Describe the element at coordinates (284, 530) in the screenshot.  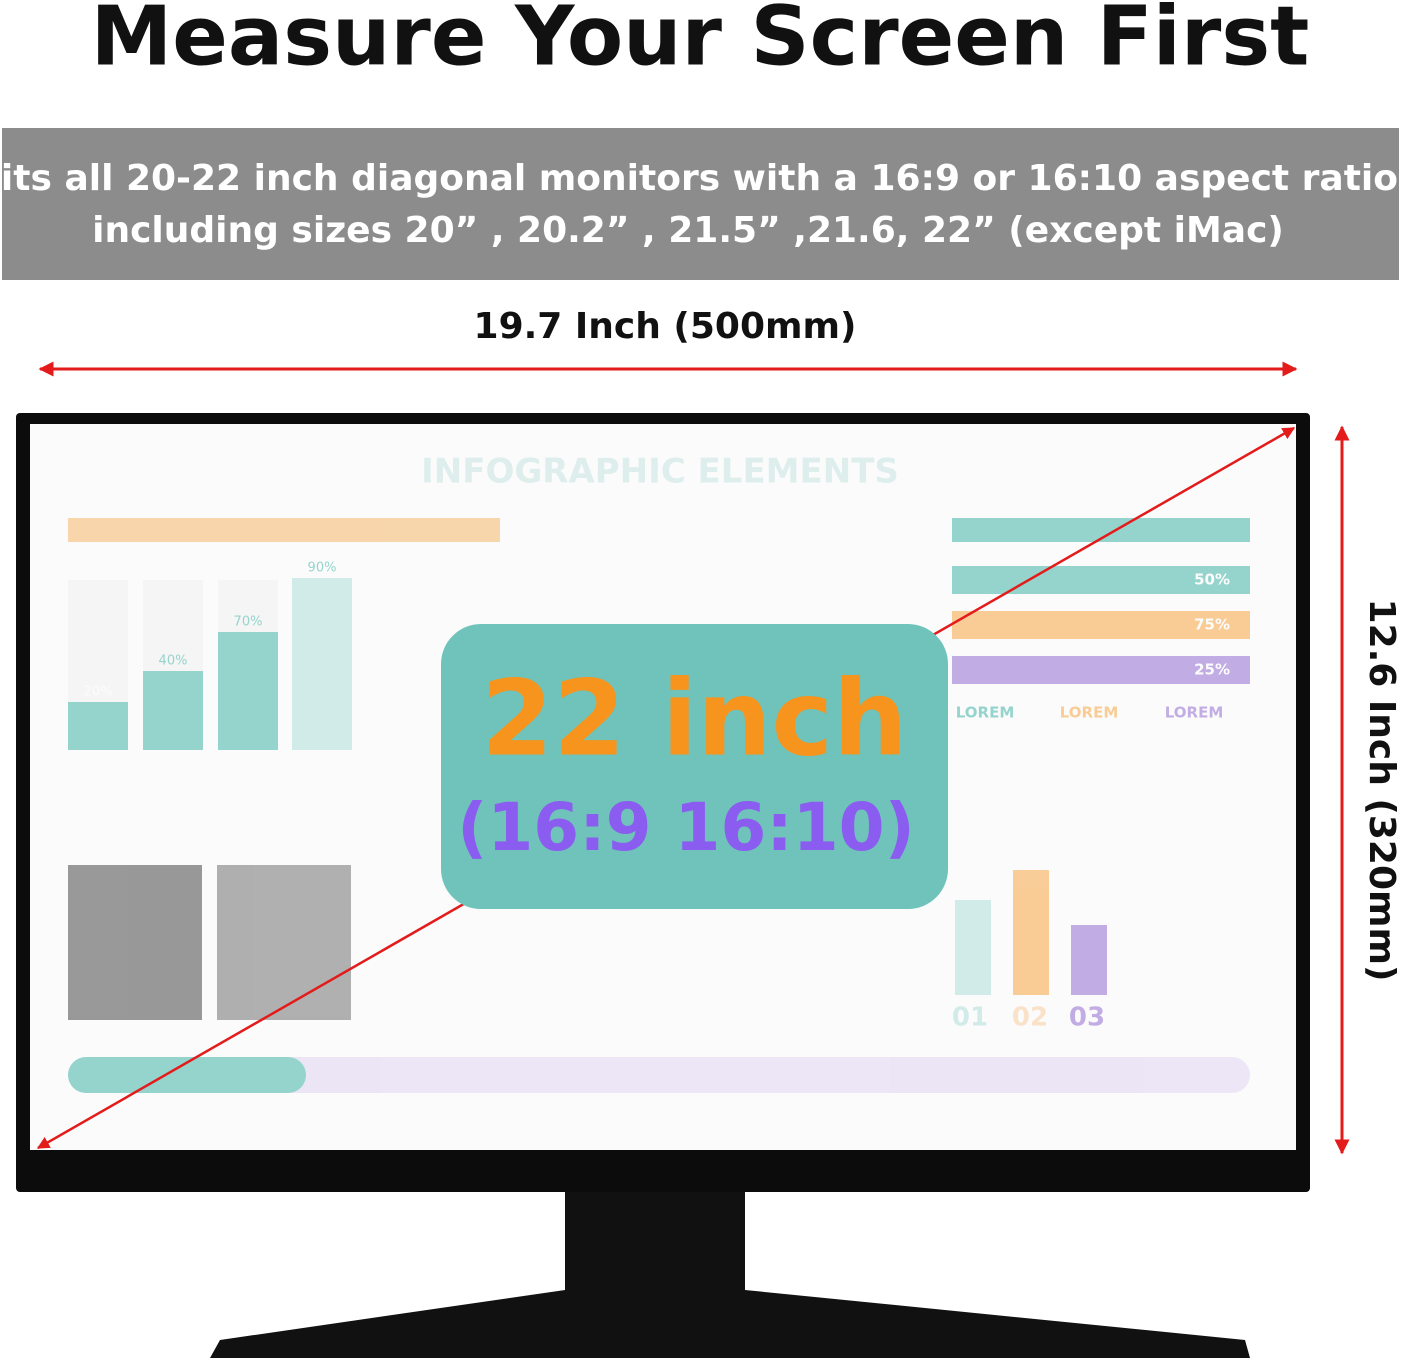
I see `screen-strip` at that location.